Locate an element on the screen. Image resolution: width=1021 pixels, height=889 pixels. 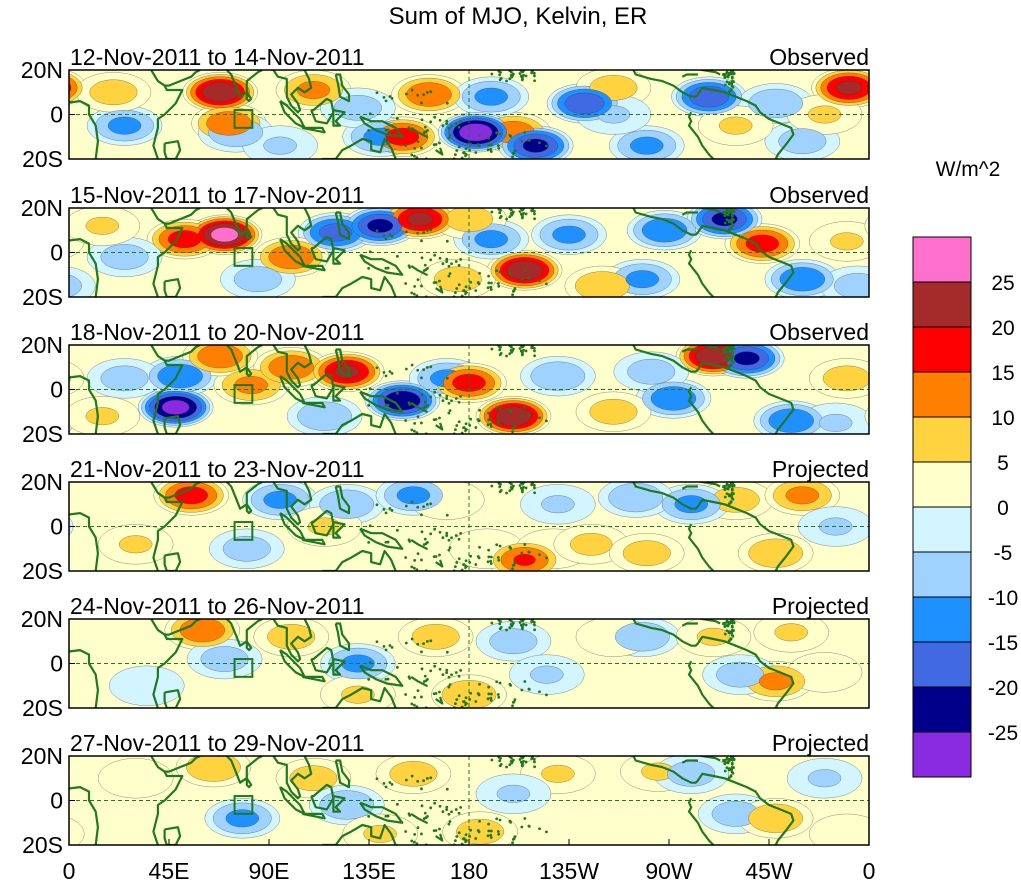
colorbar-swatch is located at coordinates (942, 394).